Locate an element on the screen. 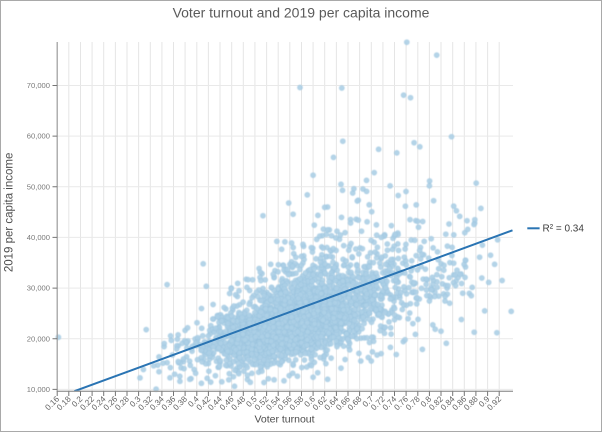  svg-text: 2019 per capita income is located at coordinates (9, 213).